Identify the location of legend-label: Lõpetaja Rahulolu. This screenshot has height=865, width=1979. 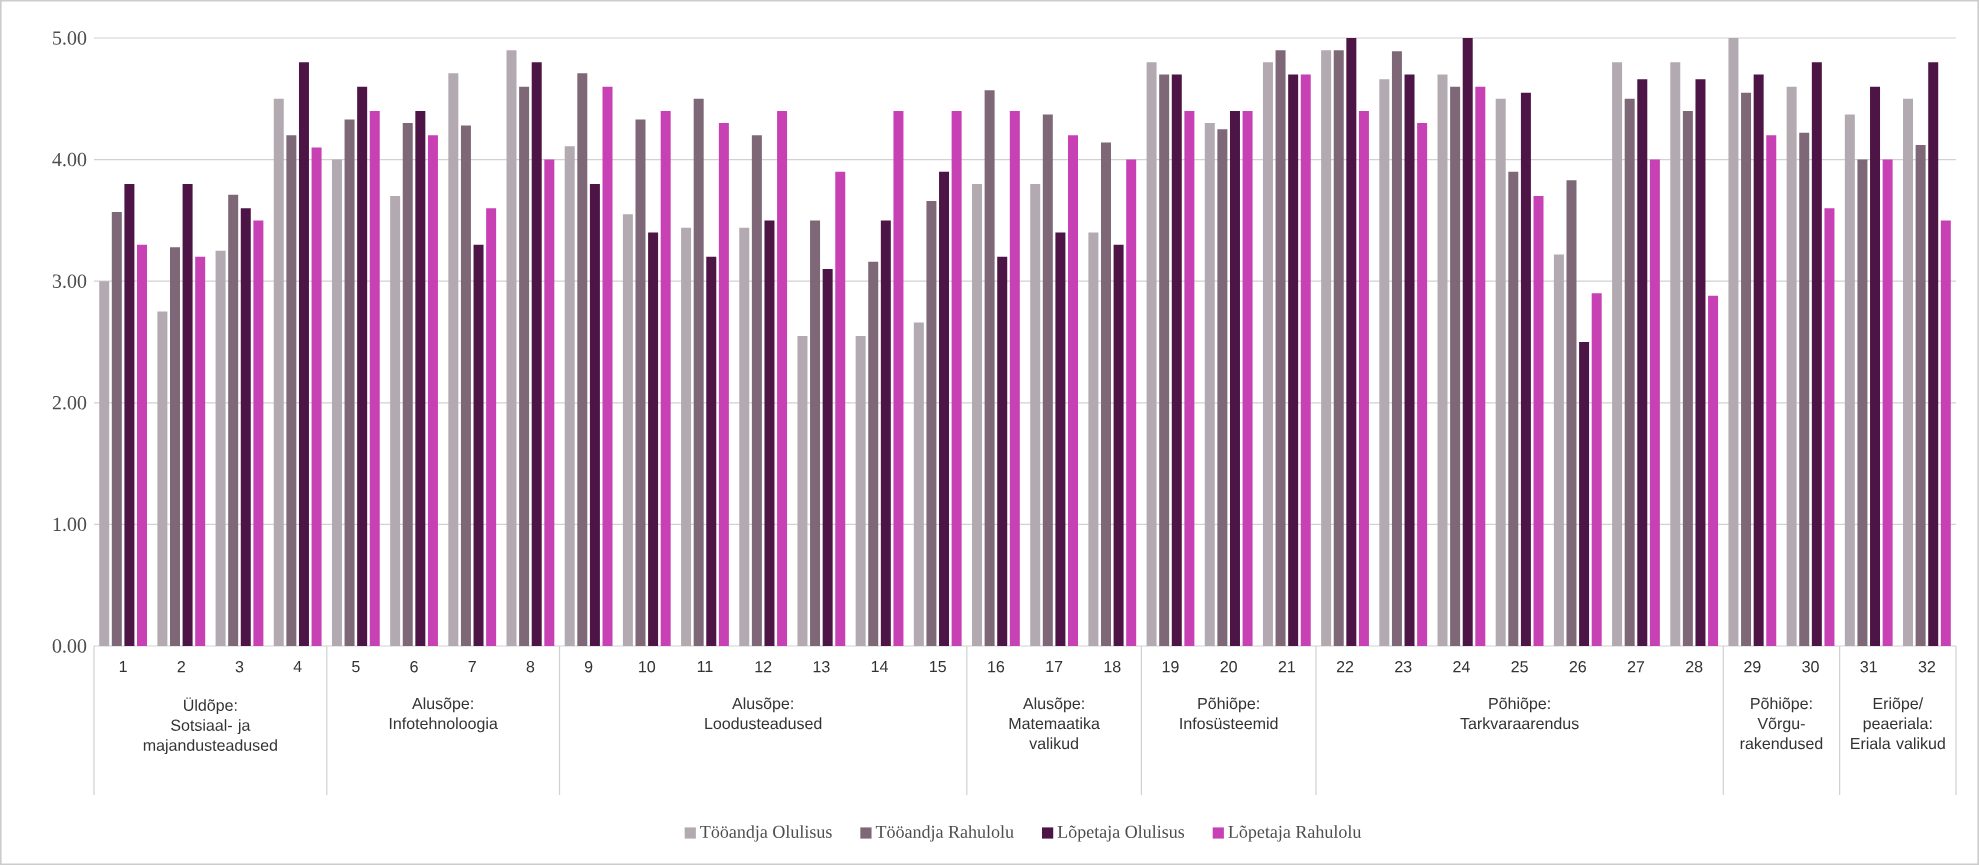
(1295, 833).